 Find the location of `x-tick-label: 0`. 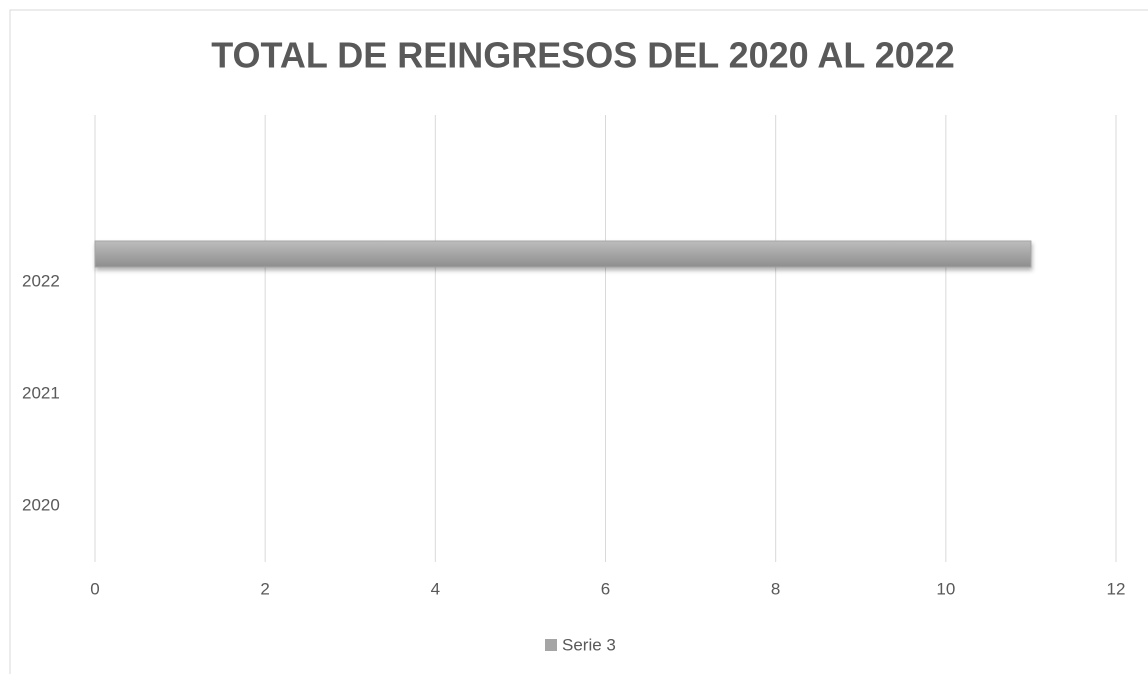

x-tick-label: 0 is located at coordinates (94, 588).